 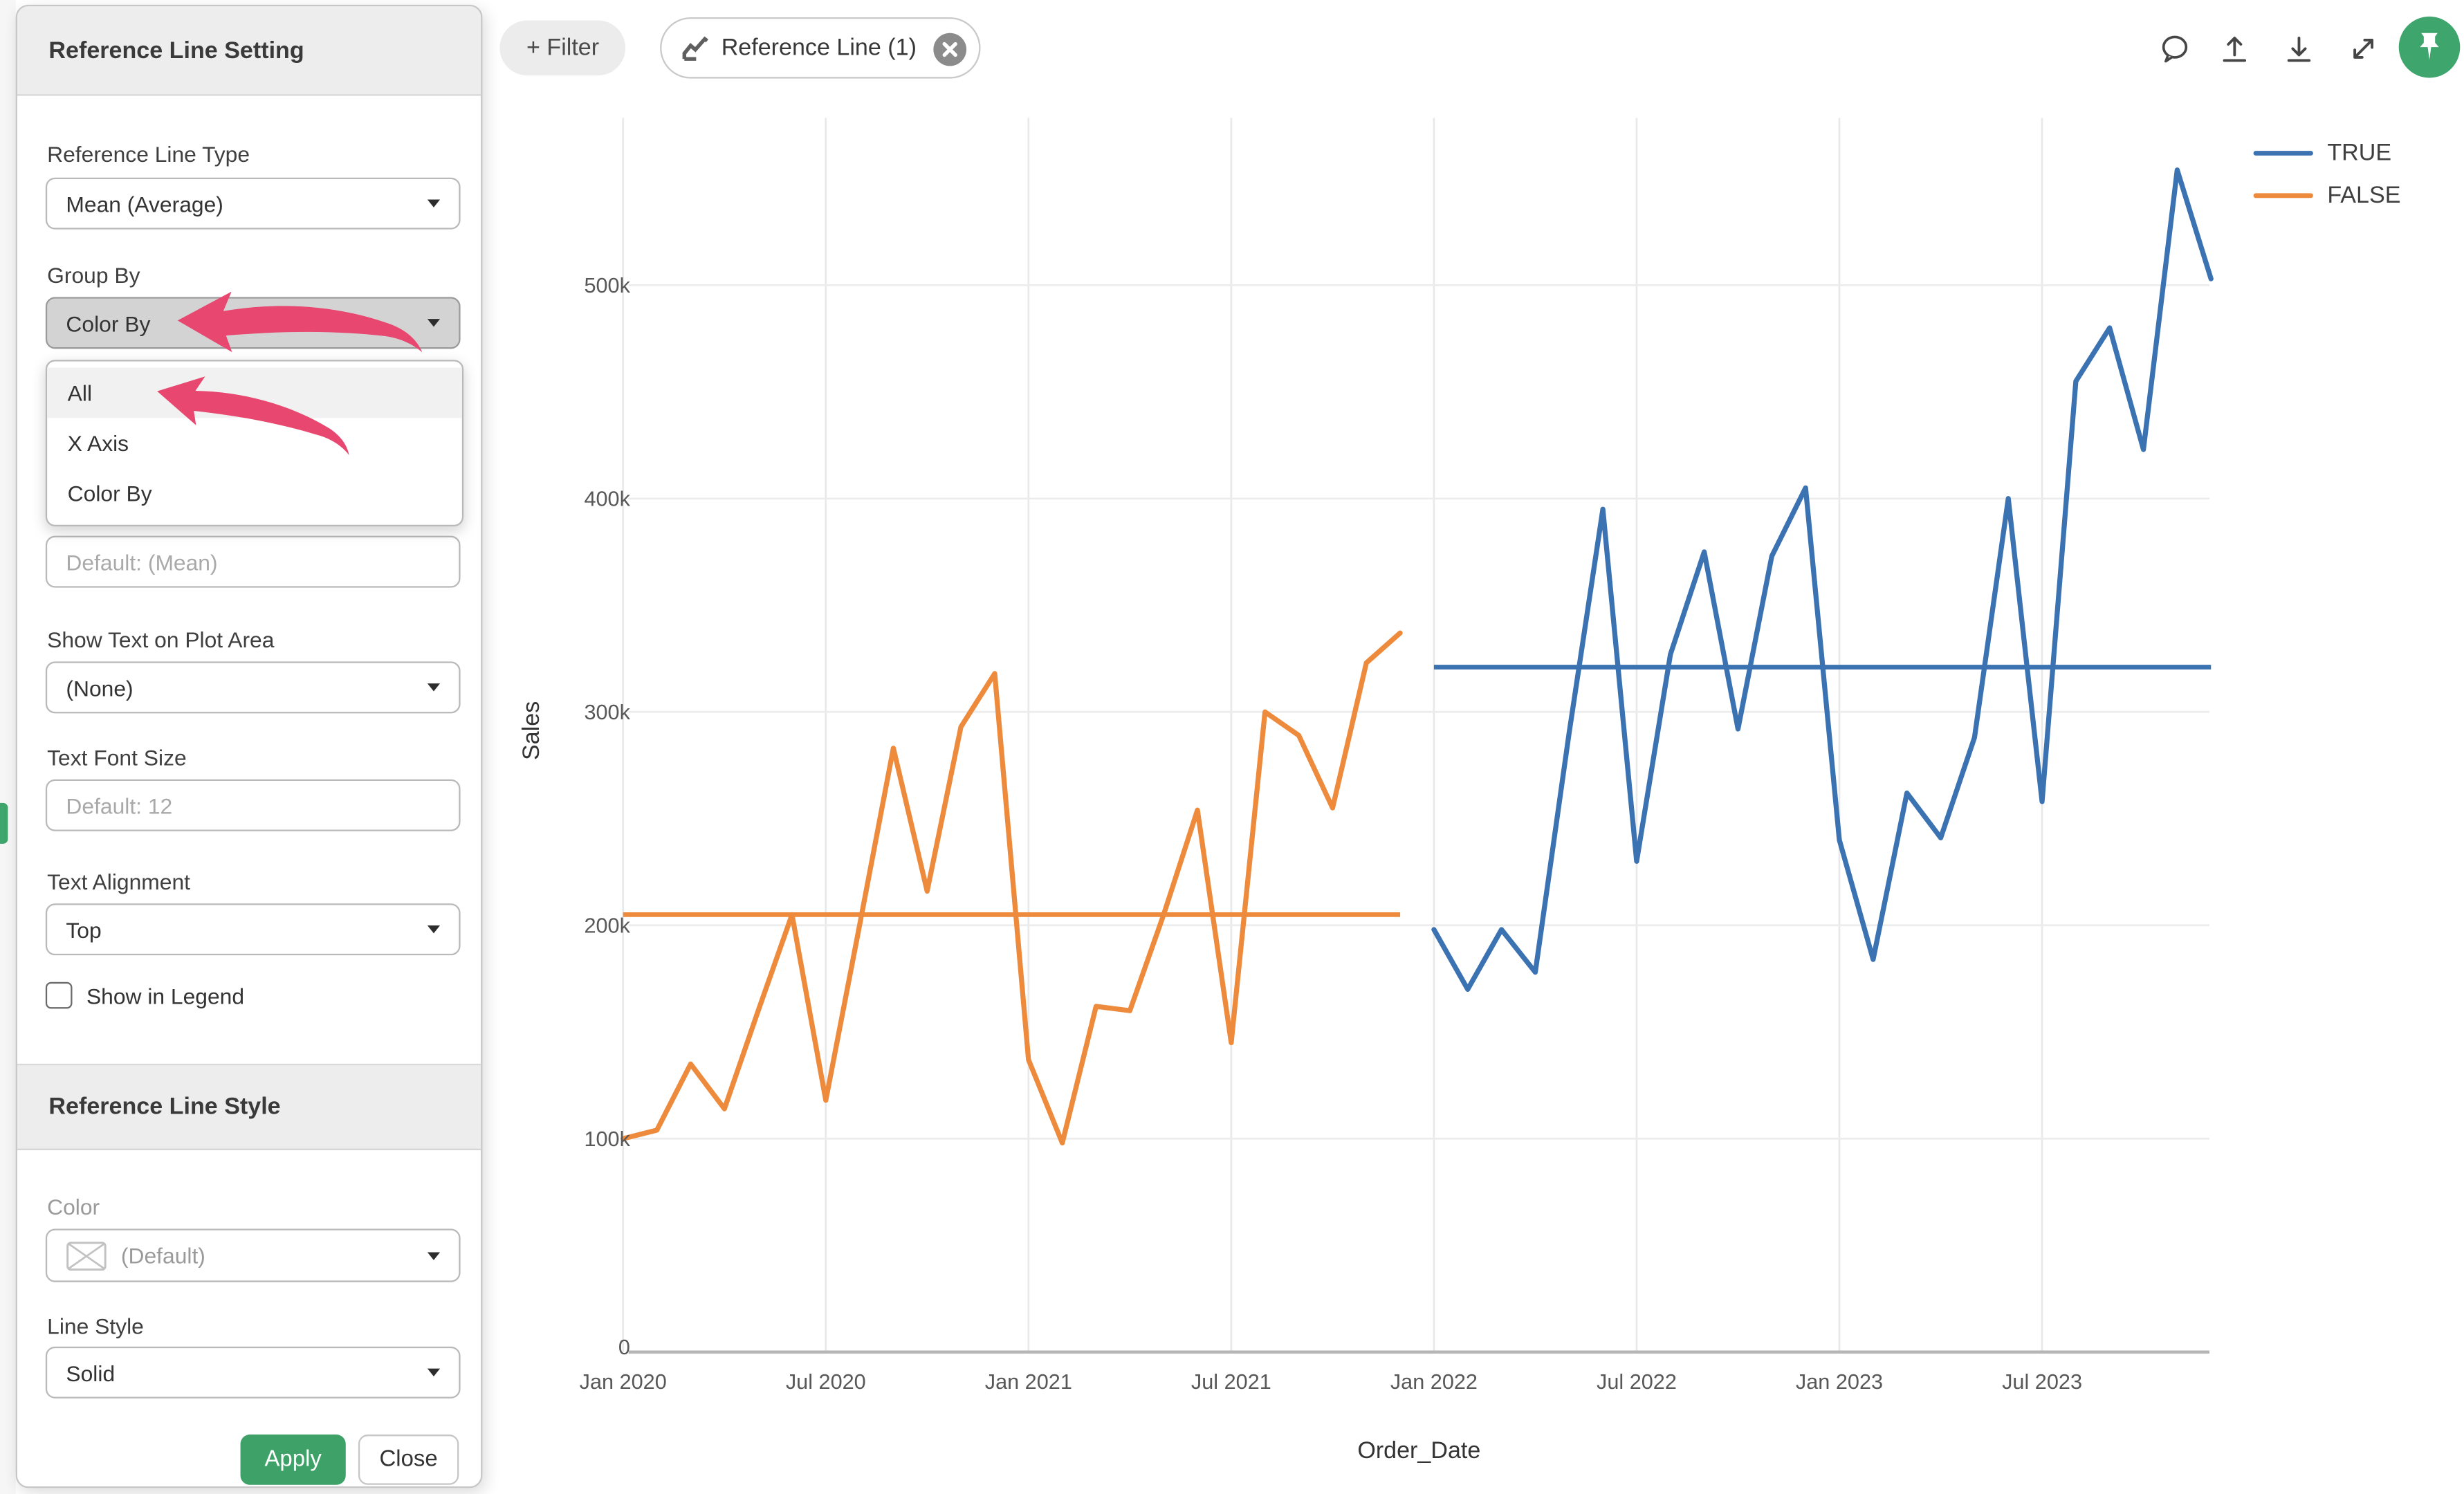 I want to click on text-alignment-select: Top, so click(x=253, y=929).